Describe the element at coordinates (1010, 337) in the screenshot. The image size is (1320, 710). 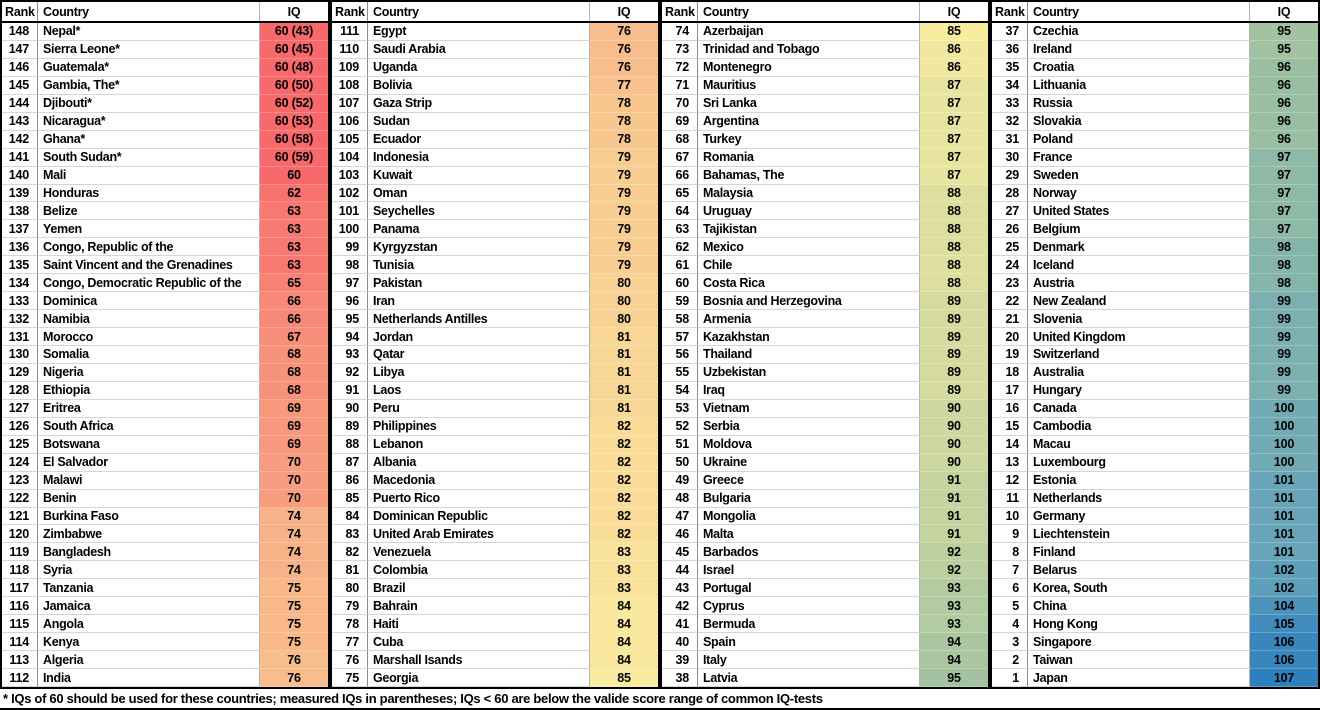
I see `rank-cell: 20` at that location.